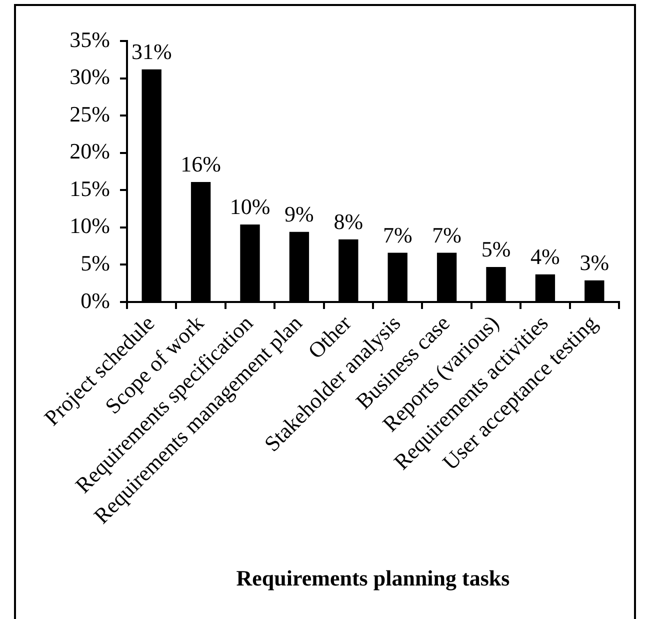 The height and width of the screenshot is (619, 647). Describe the element at coordinates (373, 577) in the screenshot. I see `x-axis-title: Requirements planning tasks` at that location.